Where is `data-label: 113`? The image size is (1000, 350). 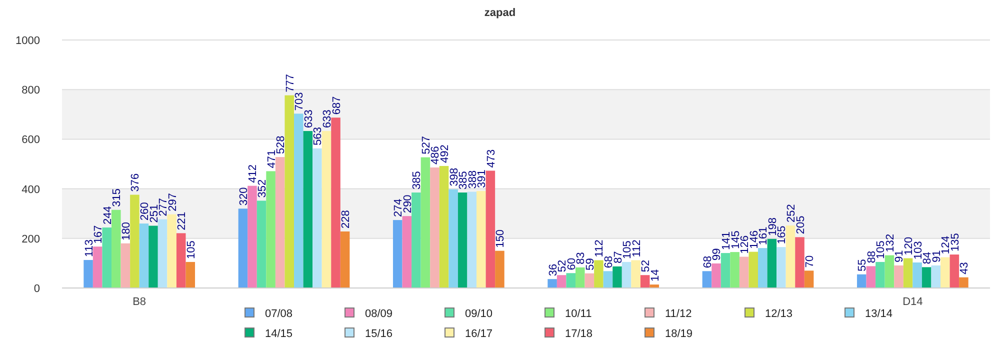
data-label: 113 is located at coordinates (89, 248).